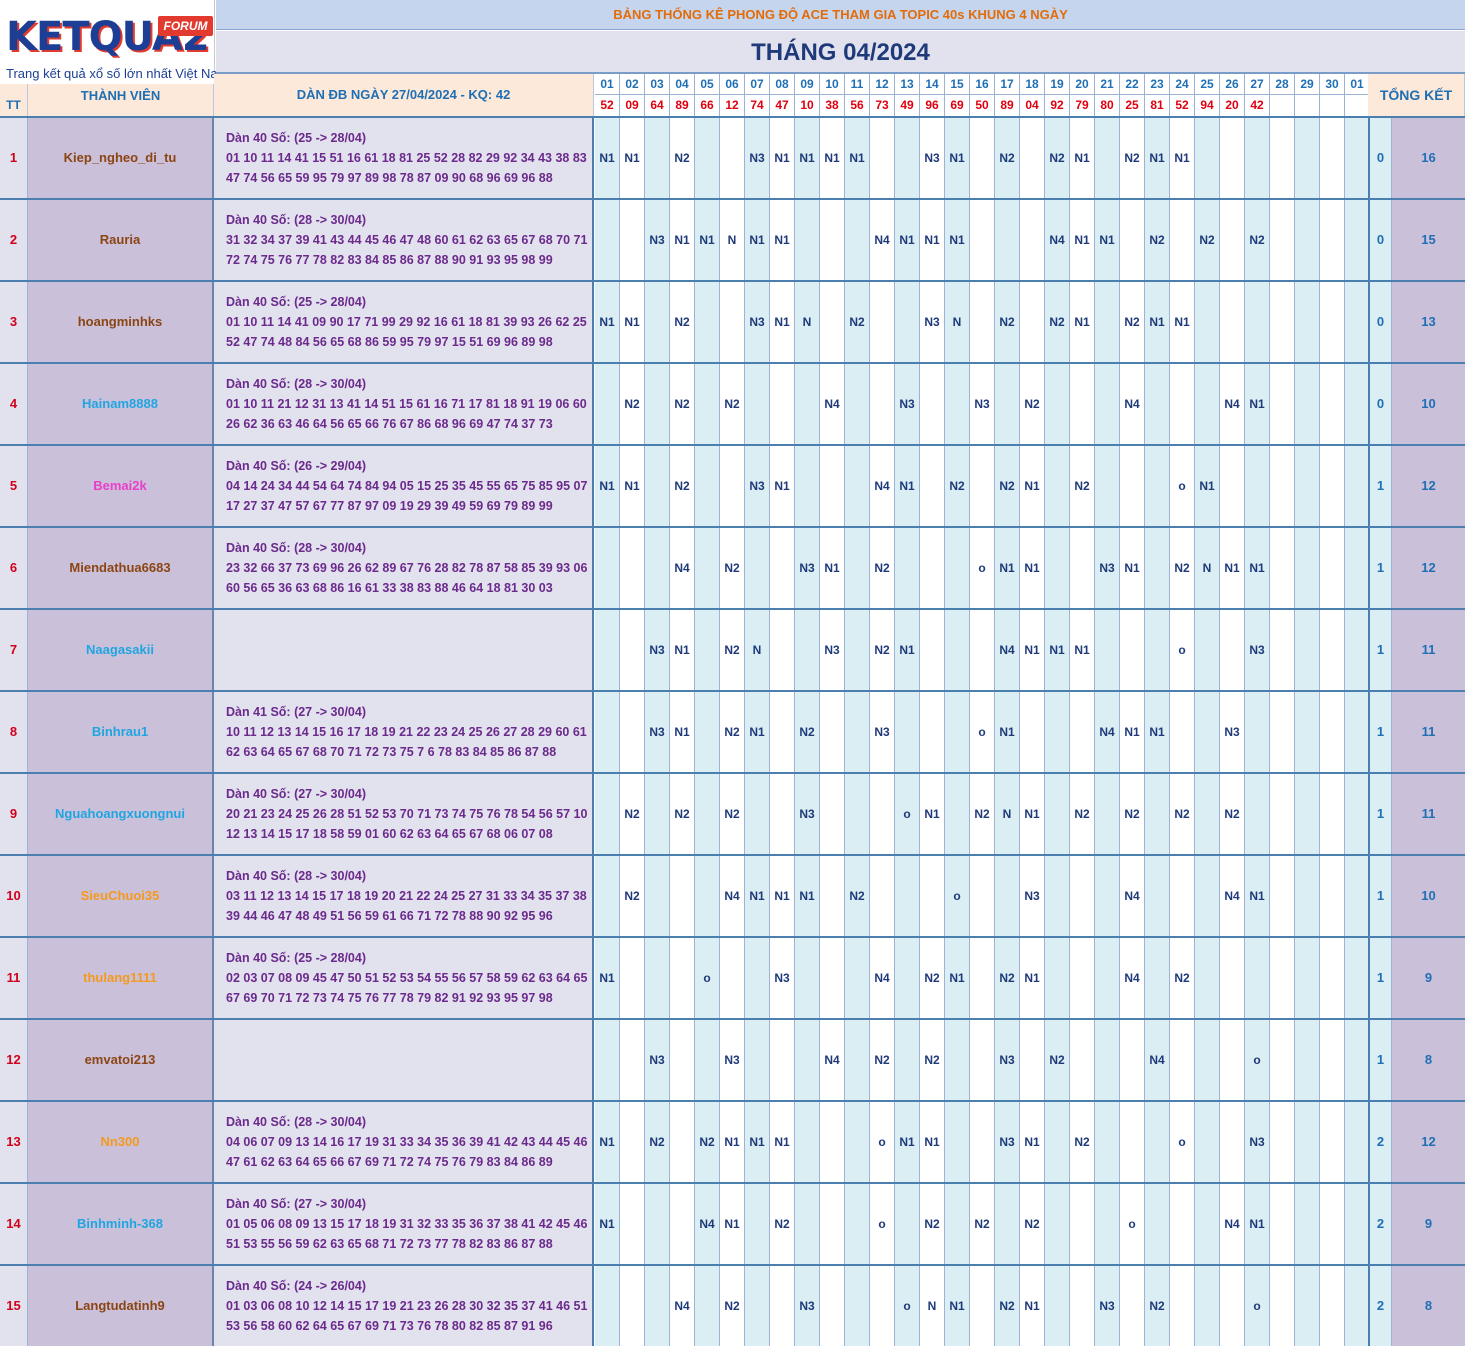  What do you see at coordinates (121, 978) in the screenshot?
I see `member-name: thulang1111` at bounding box center [121, 978].